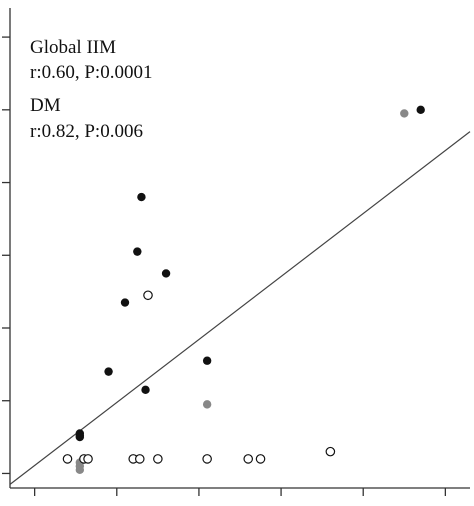 This screenshot has height=506, width=474. Describe the element at coordinates (45, 105) in the screenshot. I see `annotation-dm-label: DM` at that location.